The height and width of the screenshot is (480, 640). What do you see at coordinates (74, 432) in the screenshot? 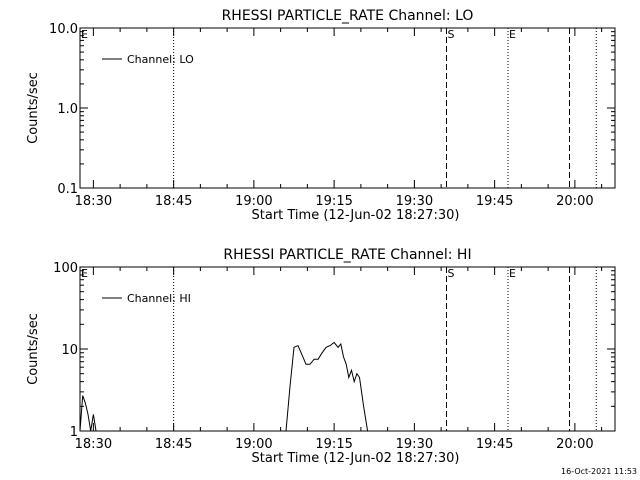
I see `y-tick-label: 1` at bounding box center [74, 432].